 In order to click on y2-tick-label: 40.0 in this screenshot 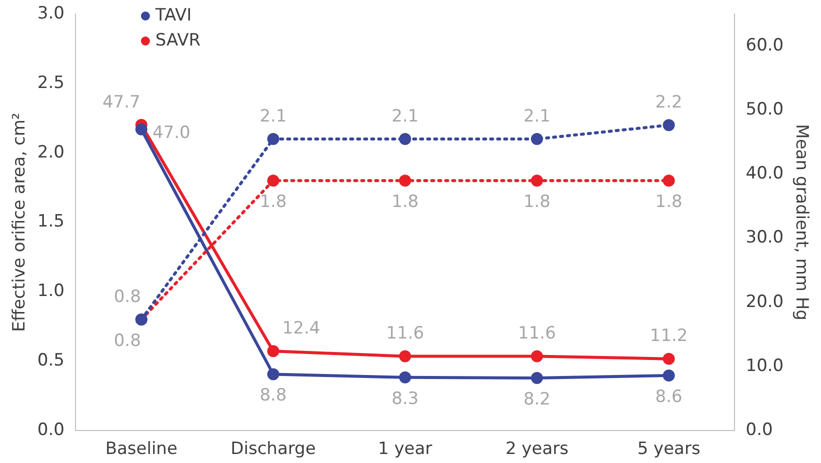, I will do `click(765, 174)`.